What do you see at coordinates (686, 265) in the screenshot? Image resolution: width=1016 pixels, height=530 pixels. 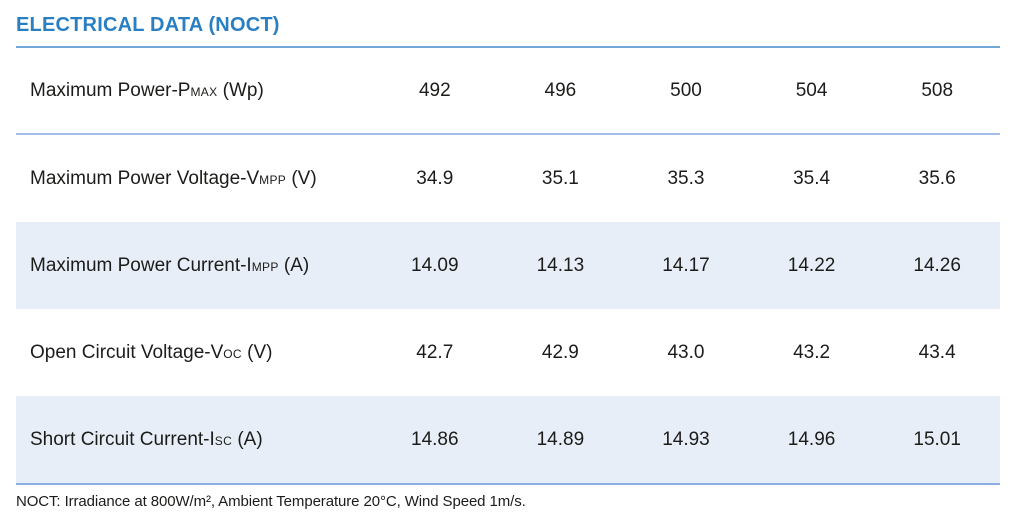 I see `value-cell: 14.17` at bounding box center [686, 265].